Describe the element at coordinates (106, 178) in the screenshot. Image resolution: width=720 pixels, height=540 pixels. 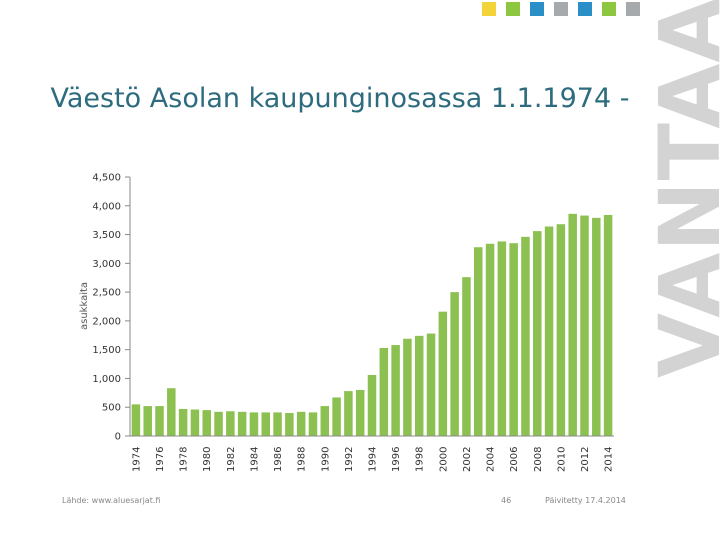
I see `y-tick-label: 4,500` at that location.